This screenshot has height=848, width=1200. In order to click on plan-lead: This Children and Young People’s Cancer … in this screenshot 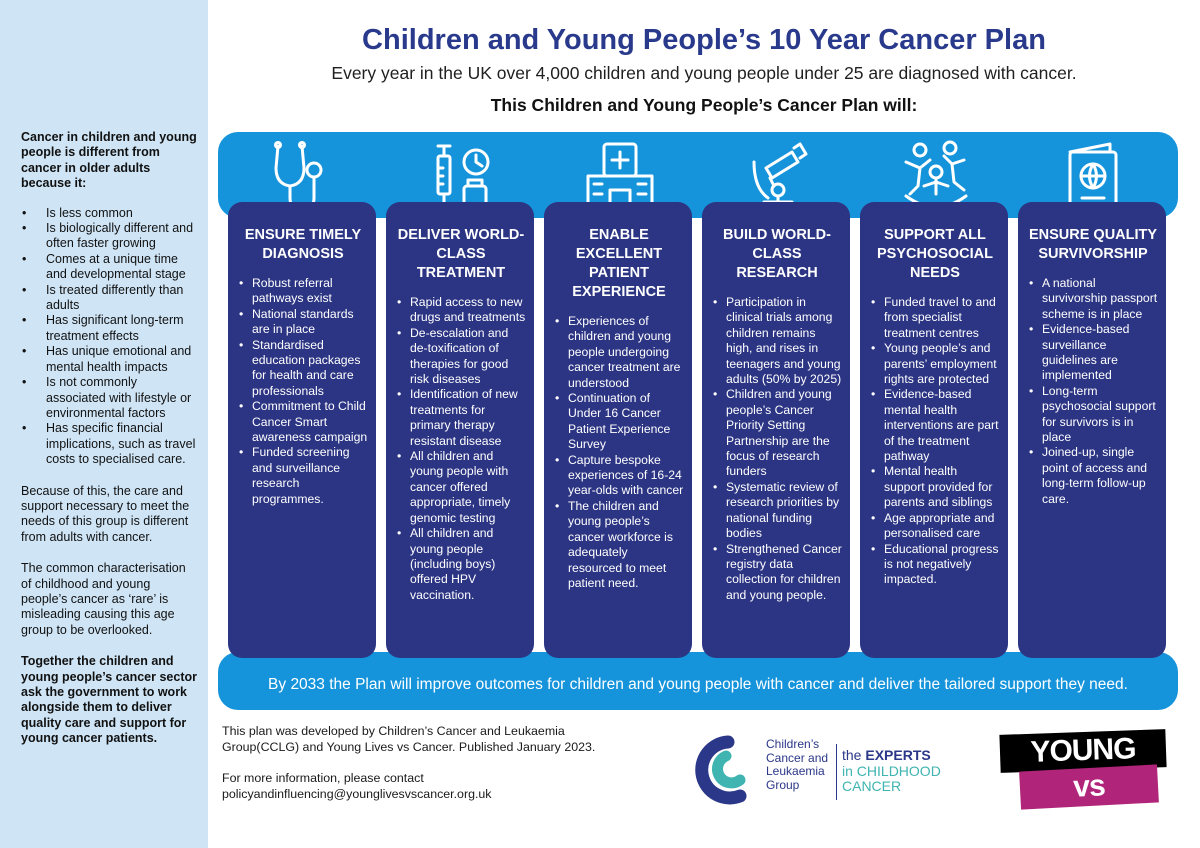, I will do `click(704, 105)`.